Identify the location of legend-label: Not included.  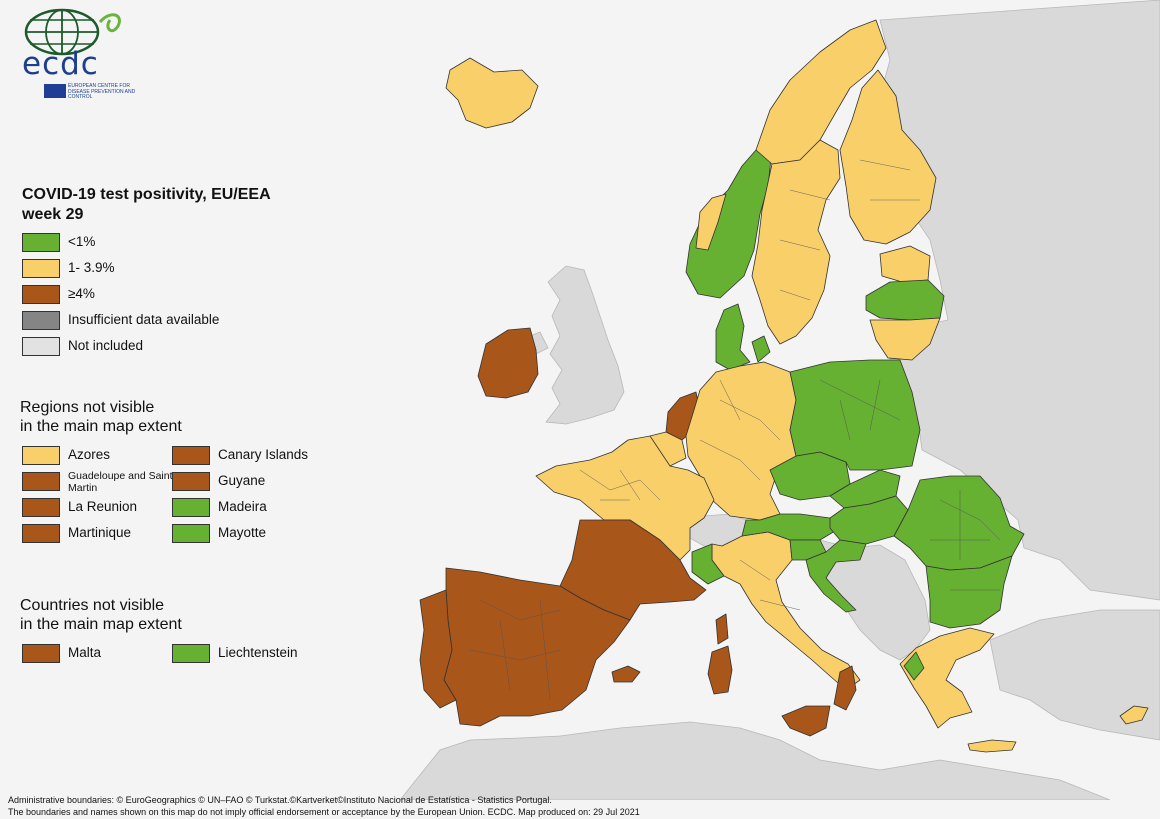
(106, 345).